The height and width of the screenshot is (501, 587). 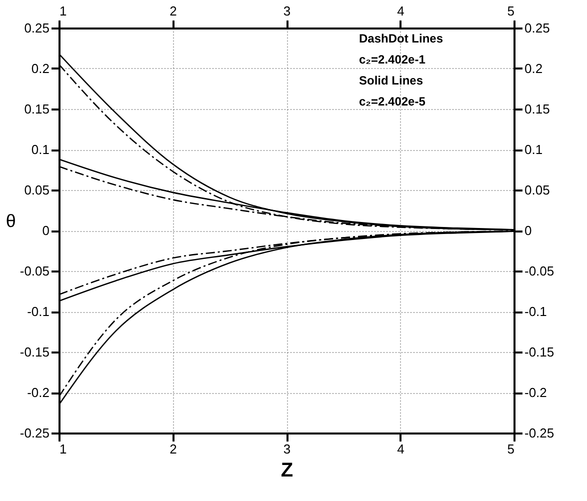 What do you see at coordinates (11, 221) in the screenshot?
I see `y-axis-title: θ` at bounding box center [11, 221].